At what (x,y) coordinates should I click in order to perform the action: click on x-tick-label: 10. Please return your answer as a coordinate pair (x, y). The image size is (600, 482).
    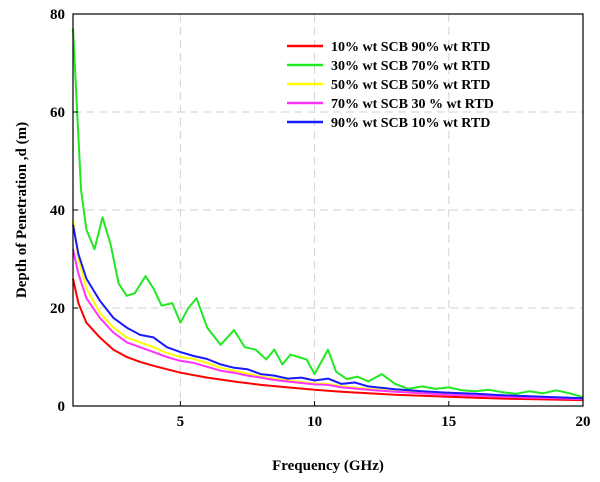
    Looking at the image, I should click on (314, 422).